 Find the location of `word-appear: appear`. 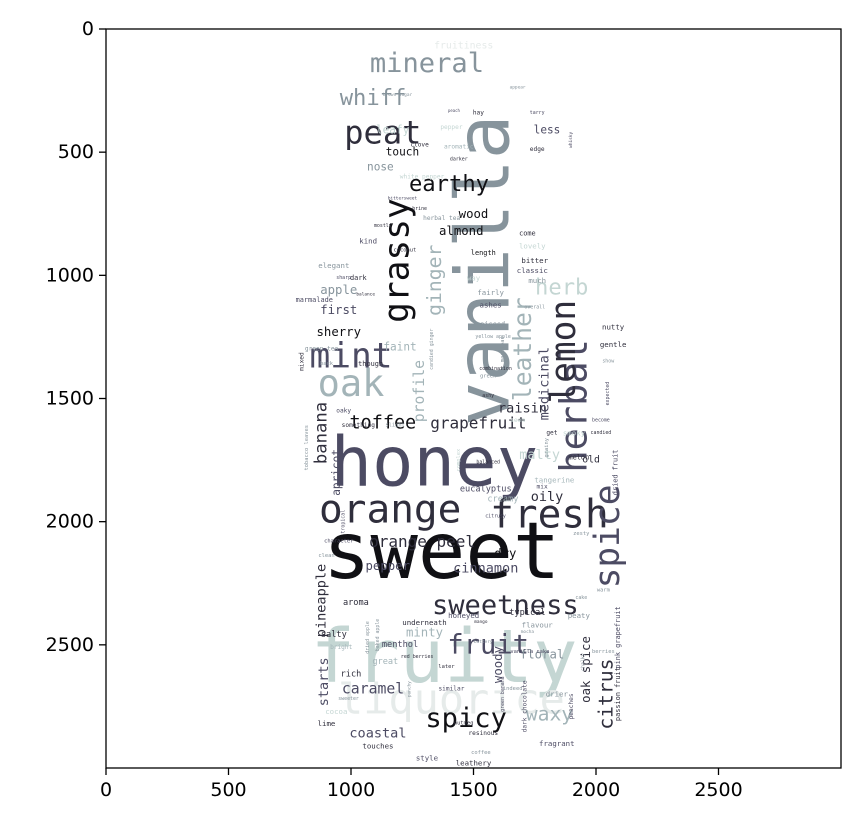

word-appear: appear is located at coordinates (518, 88).